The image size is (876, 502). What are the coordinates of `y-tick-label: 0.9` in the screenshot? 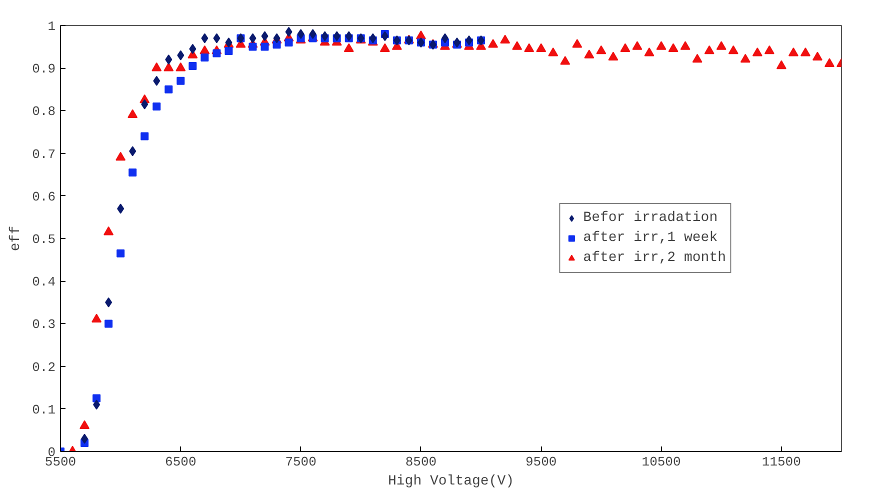 It's located at (44, 69).